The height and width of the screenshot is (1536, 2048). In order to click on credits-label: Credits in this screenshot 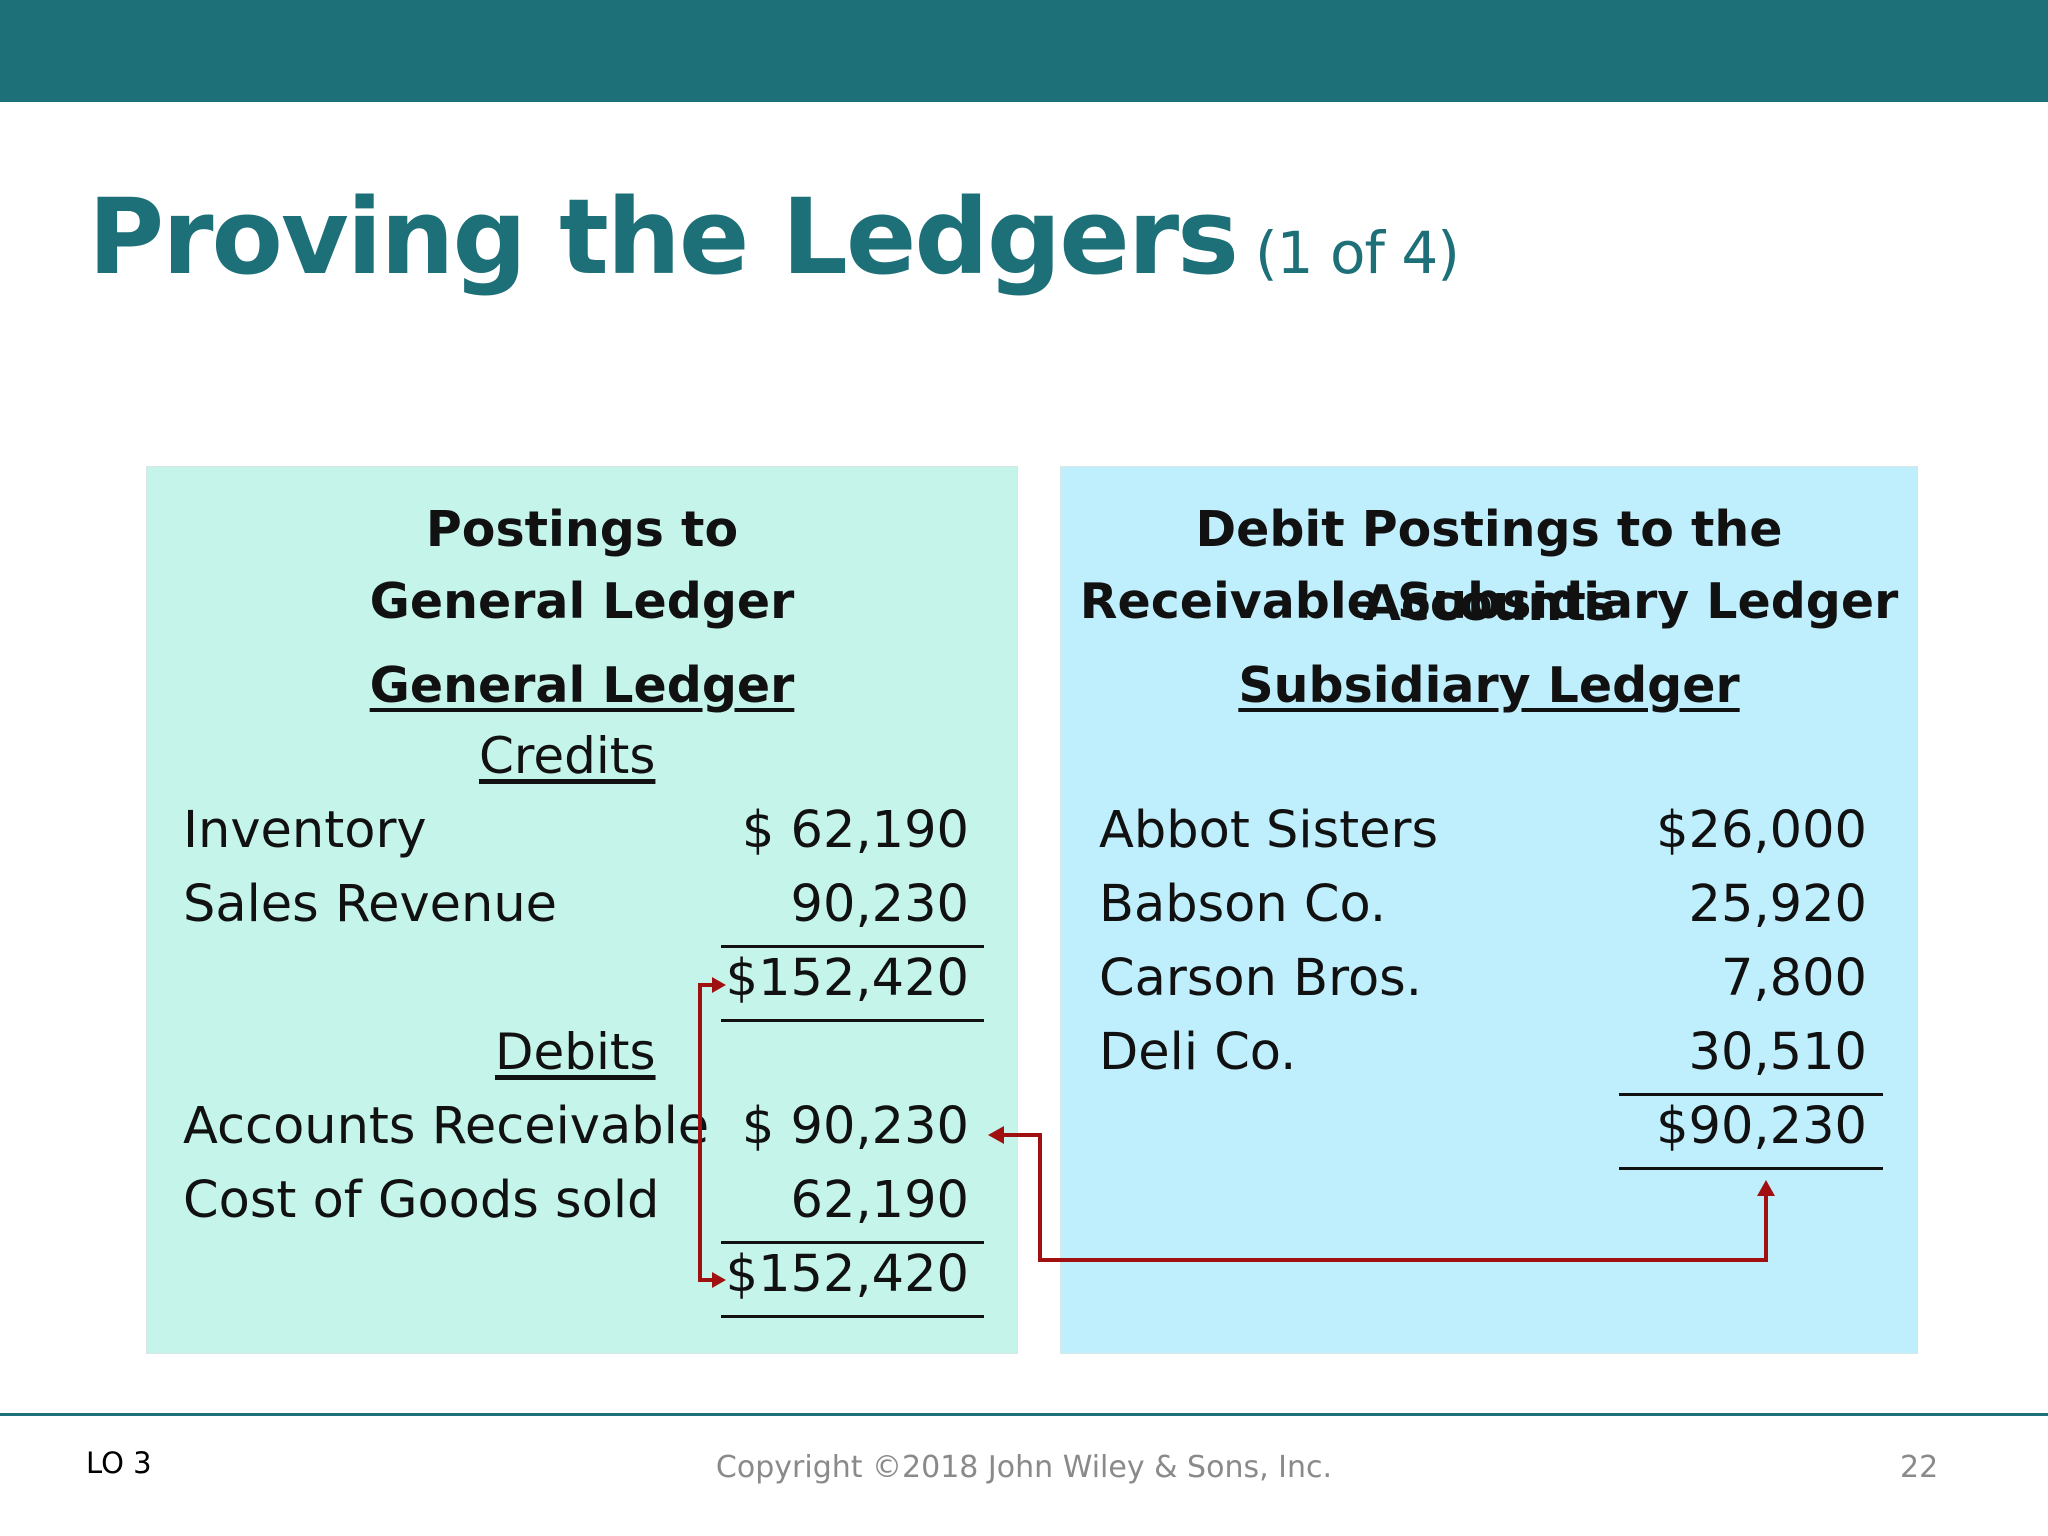, I will do `click(567, 756)`.